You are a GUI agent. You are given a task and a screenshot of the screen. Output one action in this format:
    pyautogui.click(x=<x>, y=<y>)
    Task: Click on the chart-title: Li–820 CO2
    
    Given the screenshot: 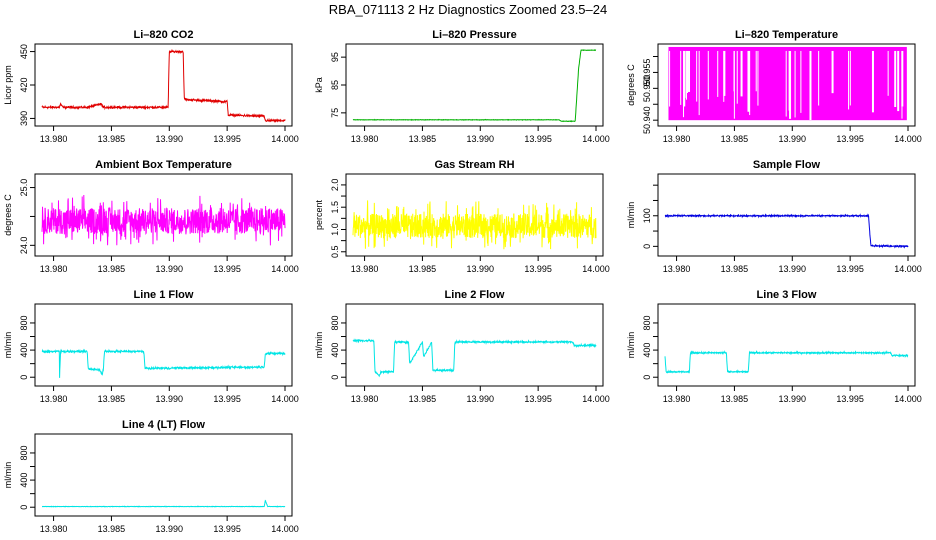 What is the action you would take?
    pyautogui.click(x=164, y=35)
    